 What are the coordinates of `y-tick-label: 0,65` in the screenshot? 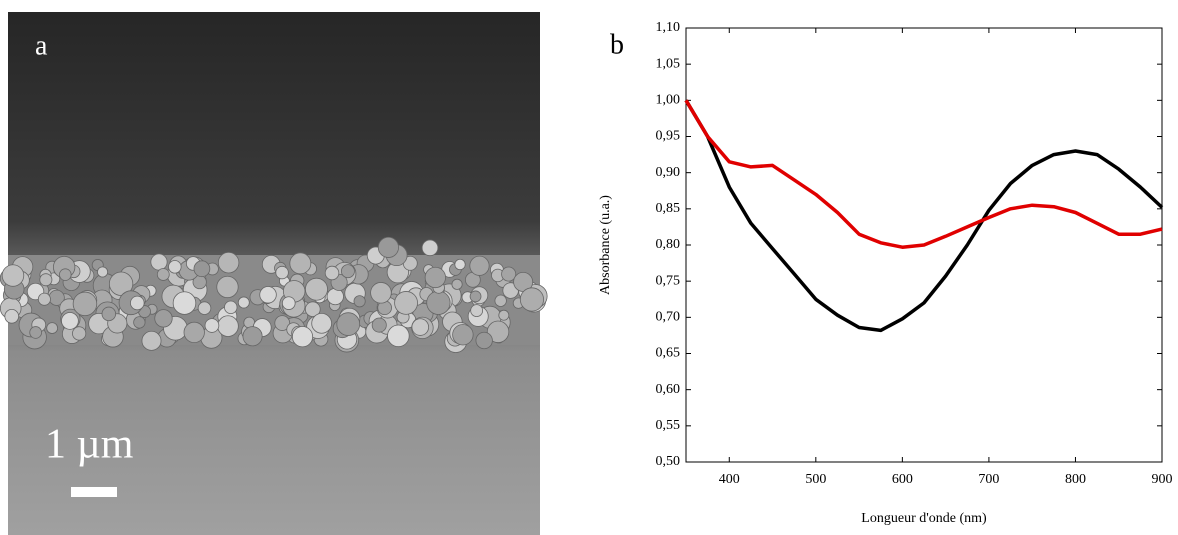 It's located at (668, 353).